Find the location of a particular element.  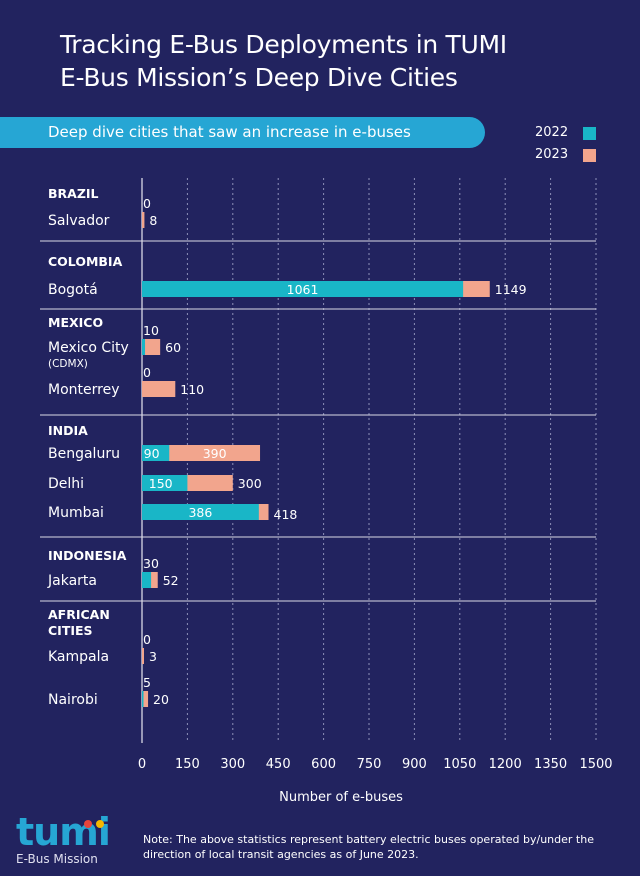

group-header-african-cities-line-2: CITIES is located at coordinates (70, 630).